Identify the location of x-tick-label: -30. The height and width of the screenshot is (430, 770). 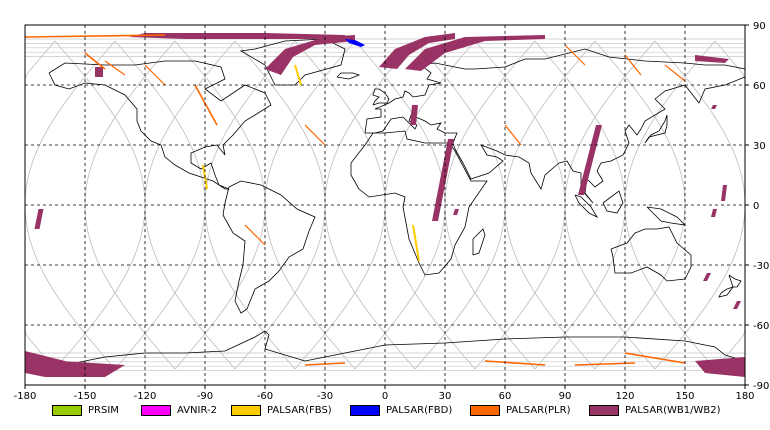
(325, 395).